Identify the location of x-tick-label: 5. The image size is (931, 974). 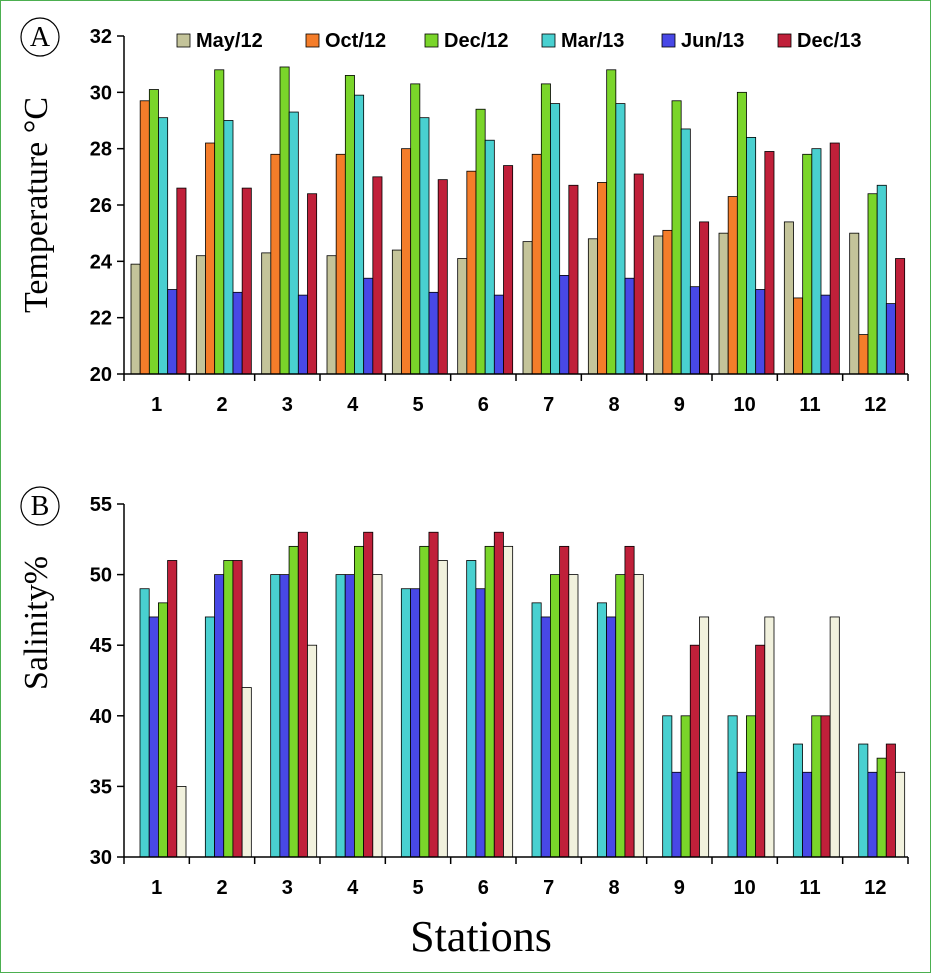
(417, 405).